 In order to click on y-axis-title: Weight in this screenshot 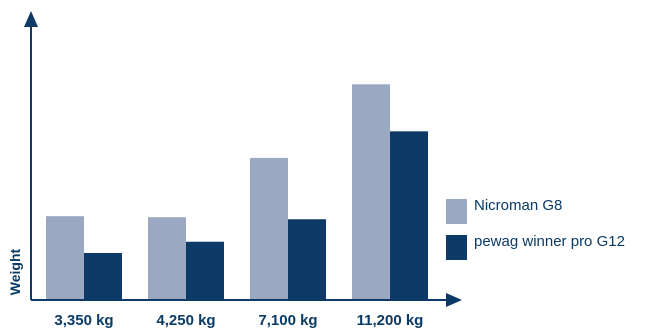, I will do `click(15, 271)`.